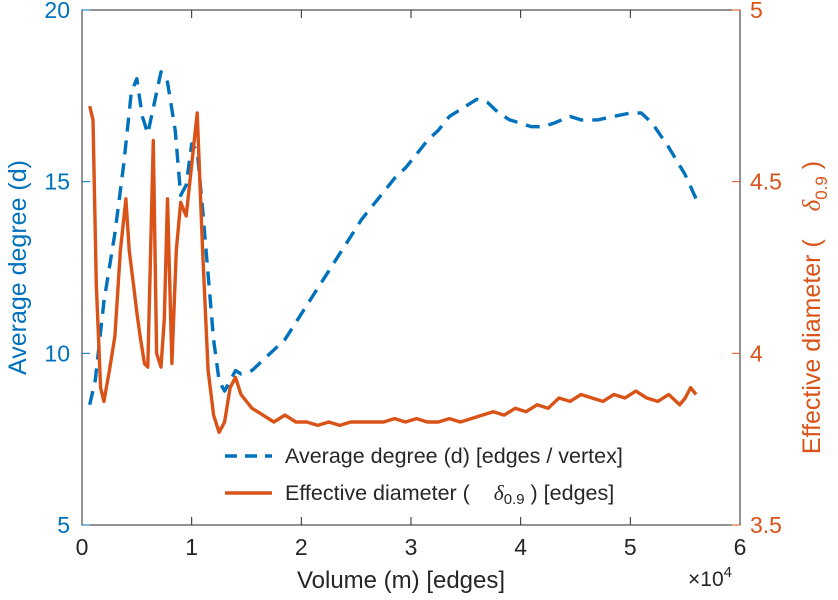 Image resolution: width=838 pixels, height=600 pixels. What do you see at coordinates (630, 547) in the screenshot?
I see `x-tick-label: 5` at bounding box center [630, 547].